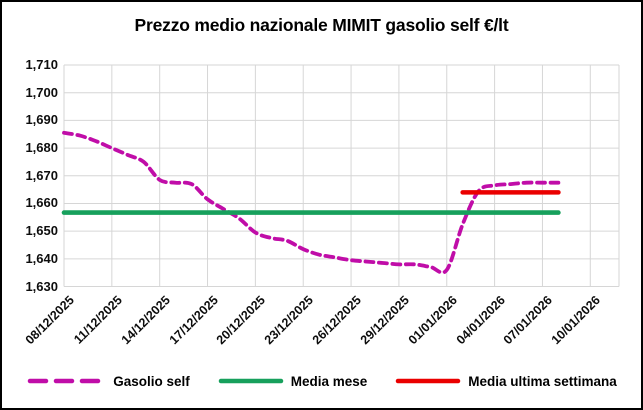  What do you see at coordinates (41, 175) in the screenshot?
I see `y-axis-tick-label: 1,670` at bounding box center [41, 175].